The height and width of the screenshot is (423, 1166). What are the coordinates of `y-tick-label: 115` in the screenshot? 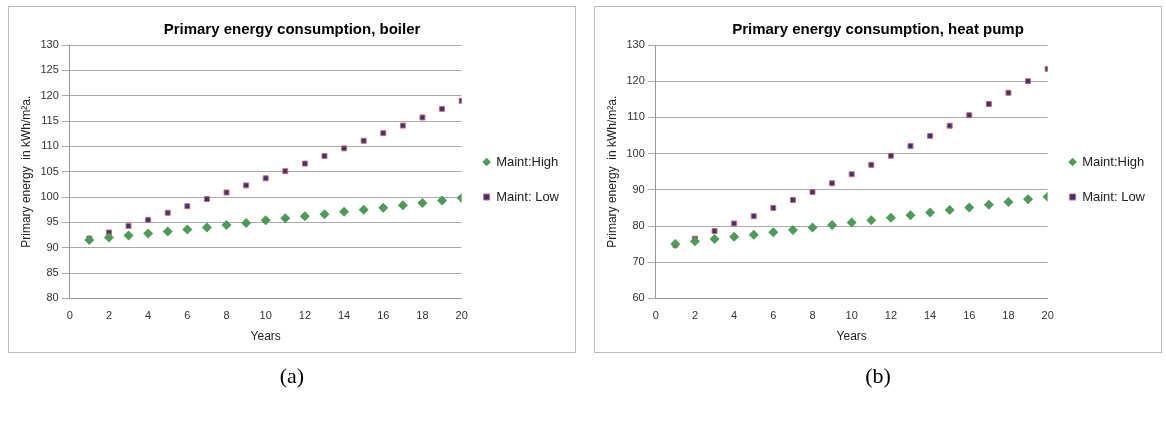 It's located at (50, 120).